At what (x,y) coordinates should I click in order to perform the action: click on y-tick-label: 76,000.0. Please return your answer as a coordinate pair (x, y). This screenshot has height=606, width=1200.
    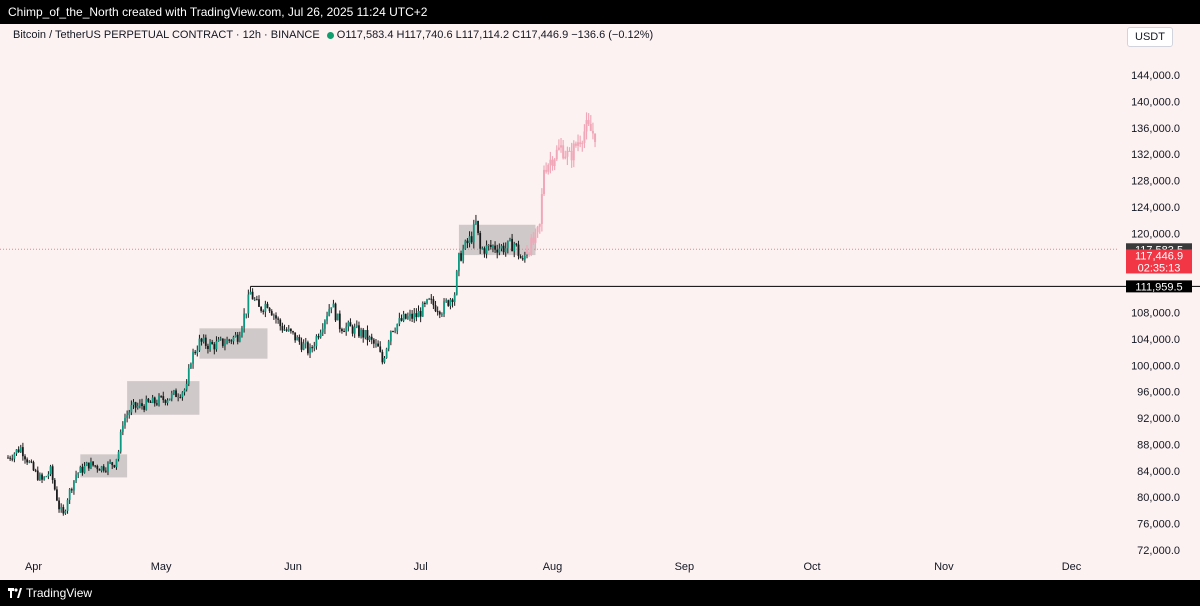
    Looking at the image, I should click on (1158, 525).